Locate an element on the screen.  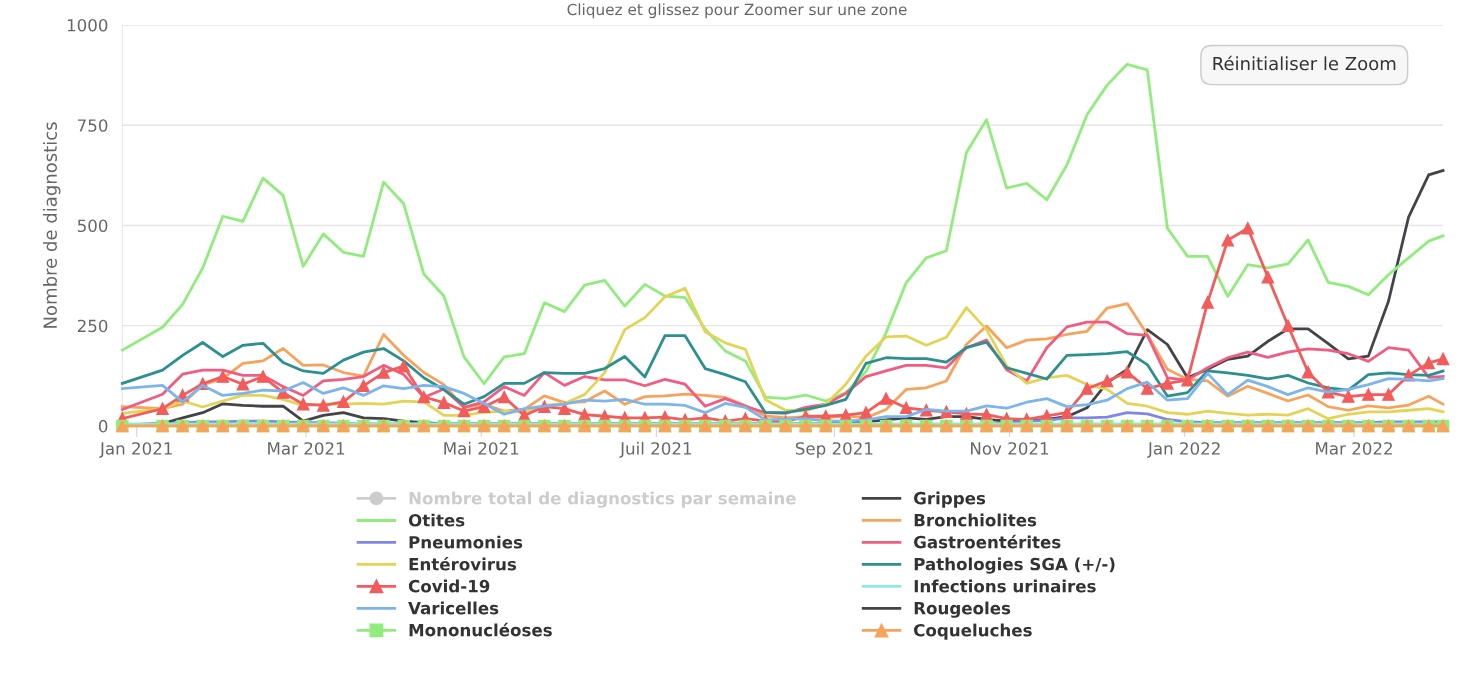
y-tick-label: 250 is located at coordinates (92, 326).